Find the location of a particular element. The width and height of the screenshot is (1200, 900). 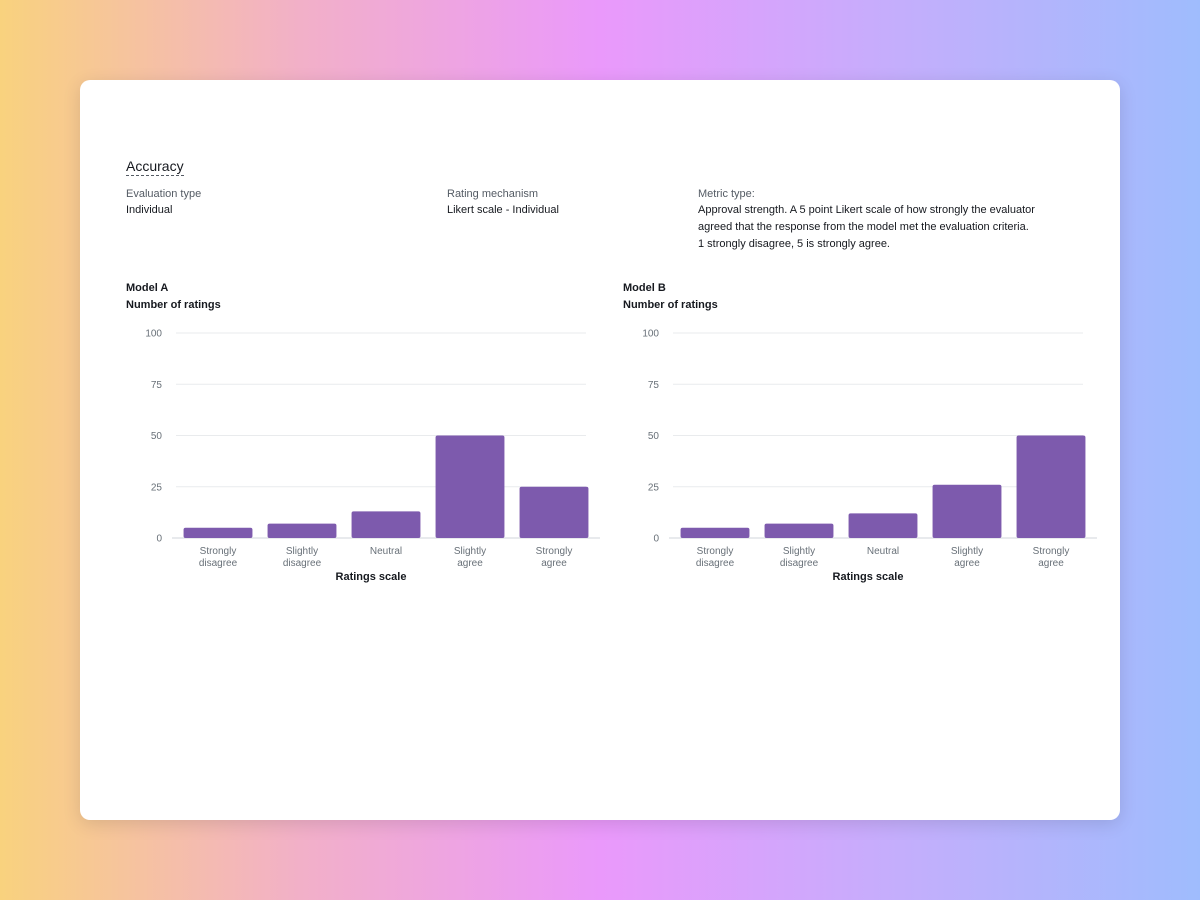

evaluation-type-value: Individual is located at coordinates (149, 210).